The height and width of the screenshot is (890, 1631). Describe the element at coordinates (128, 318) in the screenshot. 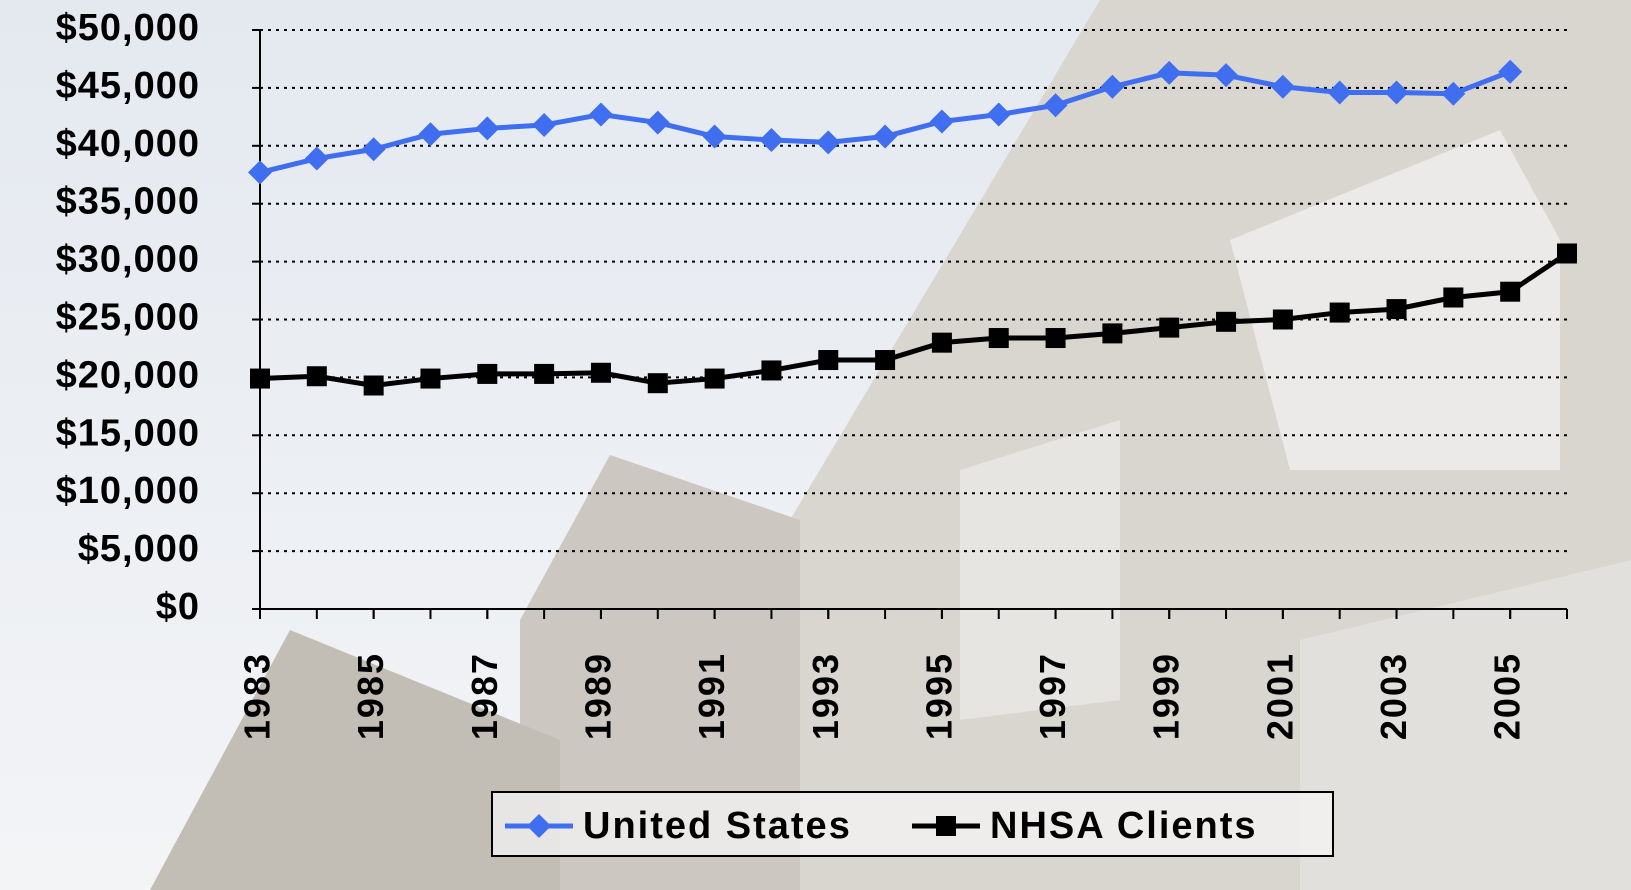

I see `y-tick-label: $25,000` at that location.